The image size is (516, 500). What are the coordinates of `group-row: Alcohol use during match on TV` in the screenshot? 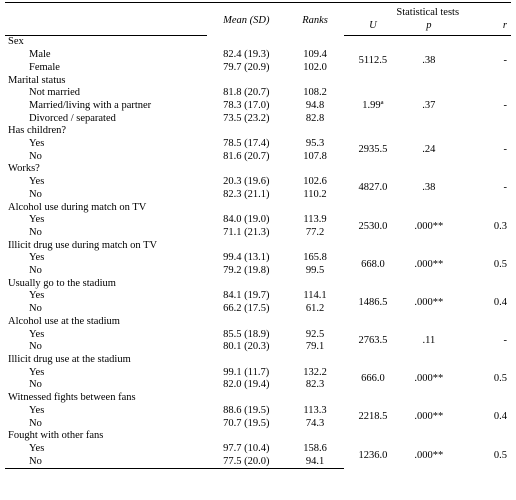 It's located at (258, 208).